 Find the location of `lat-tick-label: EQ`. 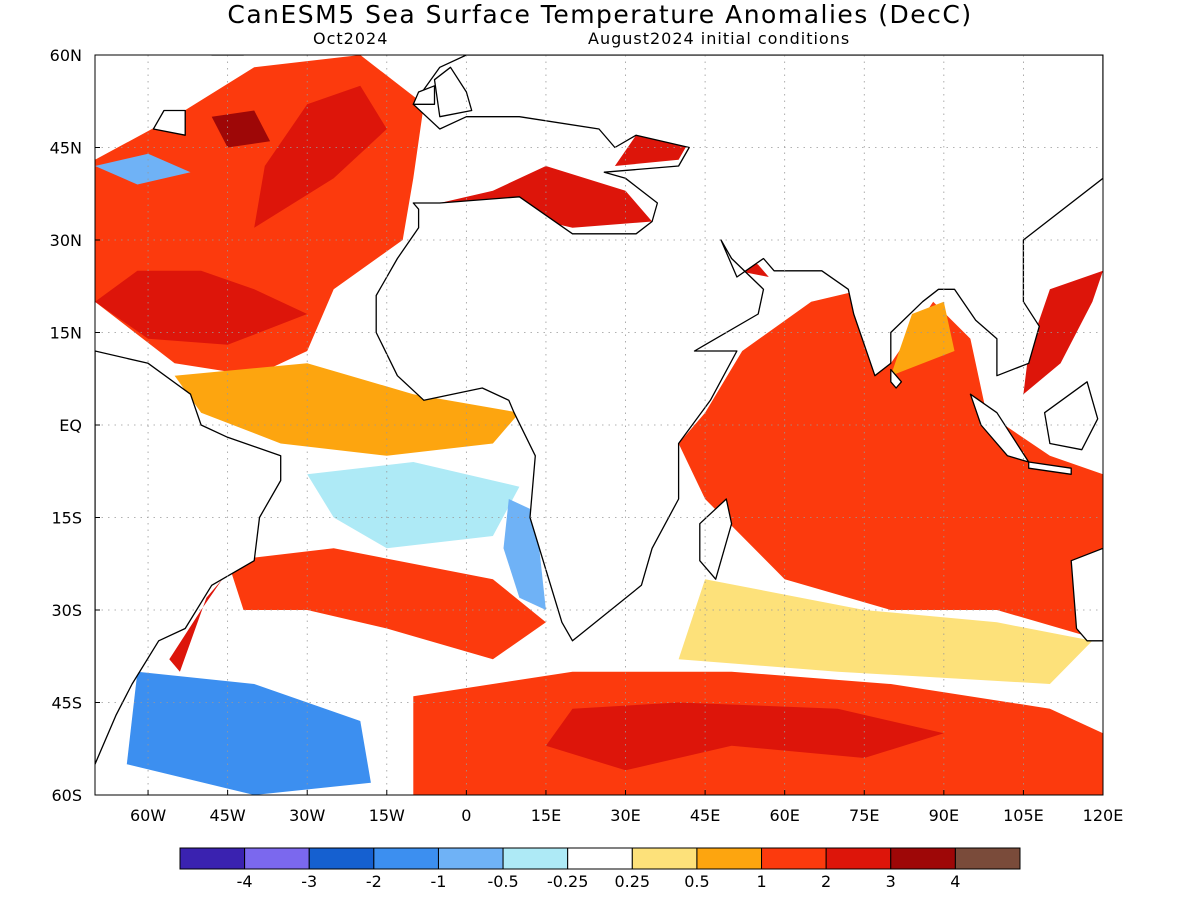

lat-tick-label: EQ is located at coordinates (70, 425).